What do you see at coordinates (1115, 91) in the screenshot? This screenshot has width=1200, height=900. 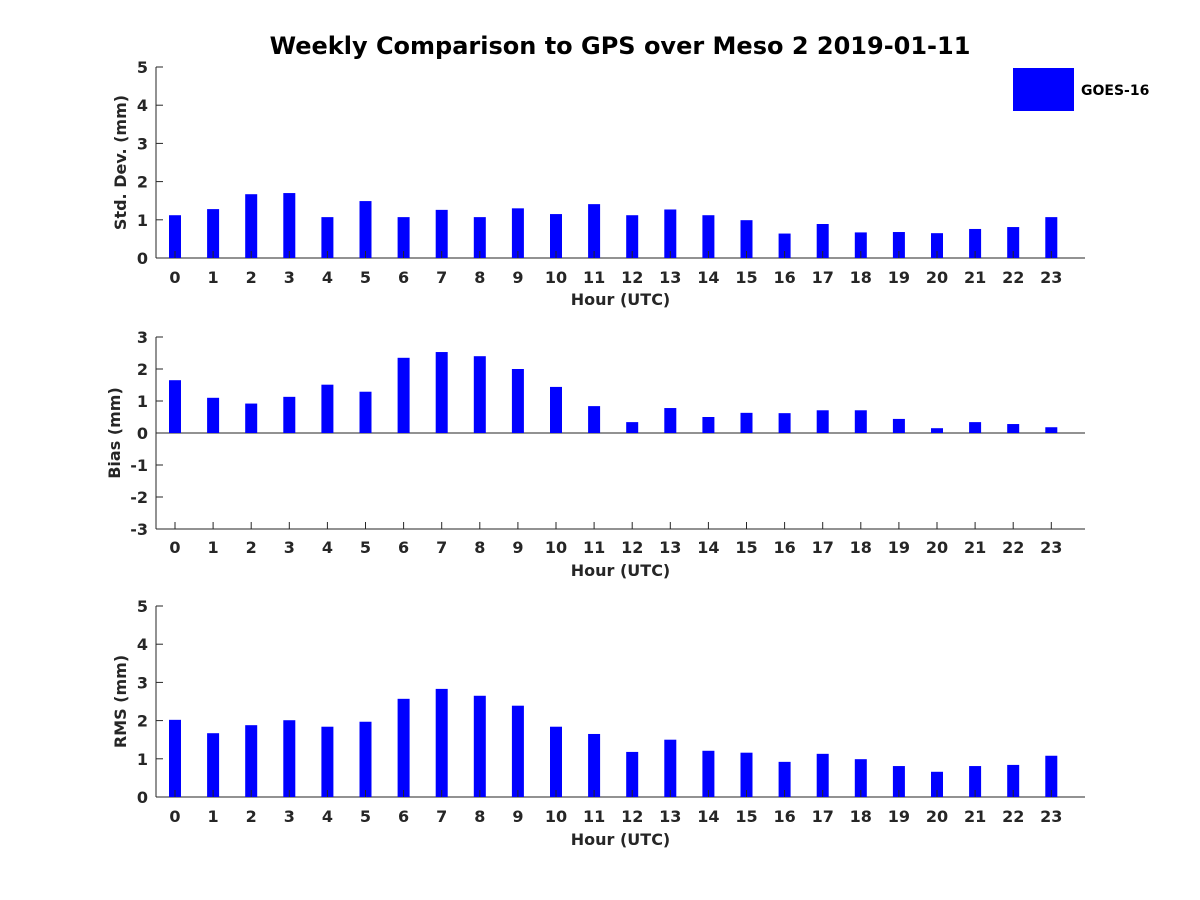 I see `legend-label: GOES-16` at bounding box center [1115, 91].